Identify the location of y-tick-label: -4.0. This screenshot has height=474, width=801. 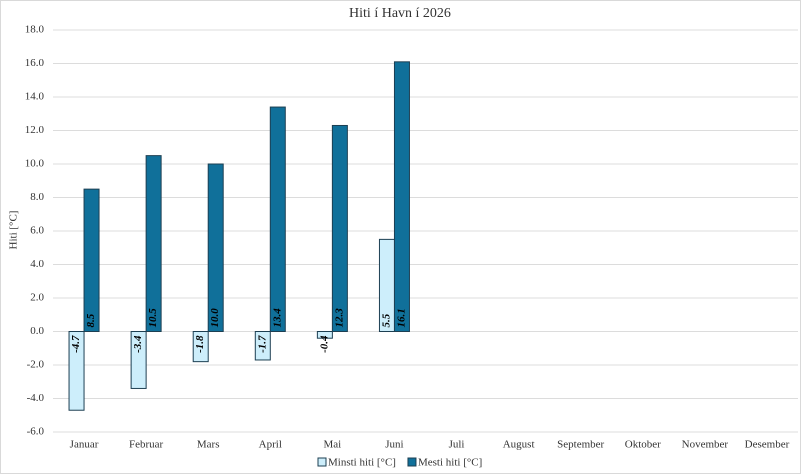
(36, 398).